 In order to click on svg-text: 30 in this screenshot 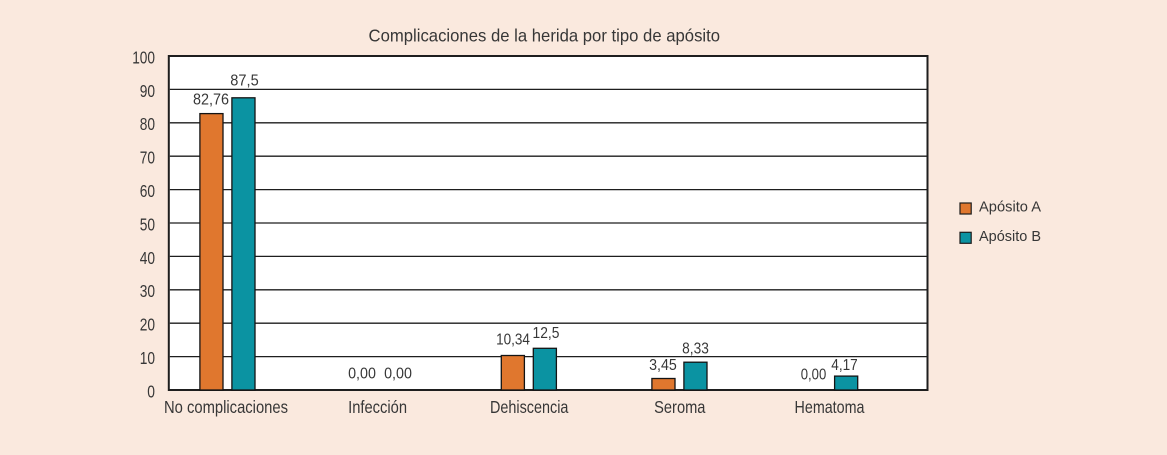, I will do `click(148, 291)`.